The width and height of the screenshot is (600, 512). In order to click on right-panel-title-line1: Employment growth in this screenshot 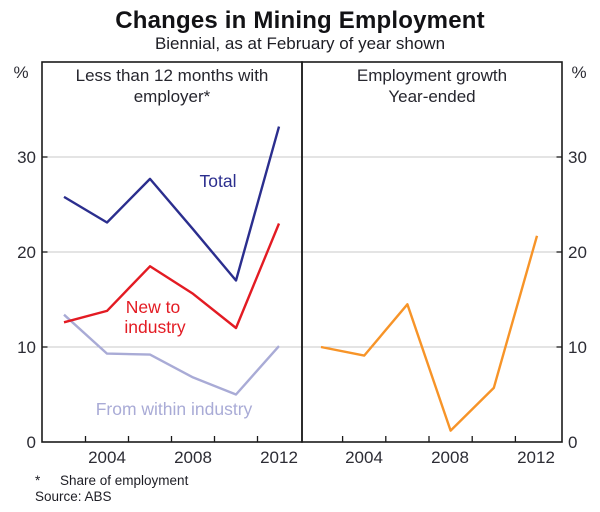, I will do `click(432, 75)`.